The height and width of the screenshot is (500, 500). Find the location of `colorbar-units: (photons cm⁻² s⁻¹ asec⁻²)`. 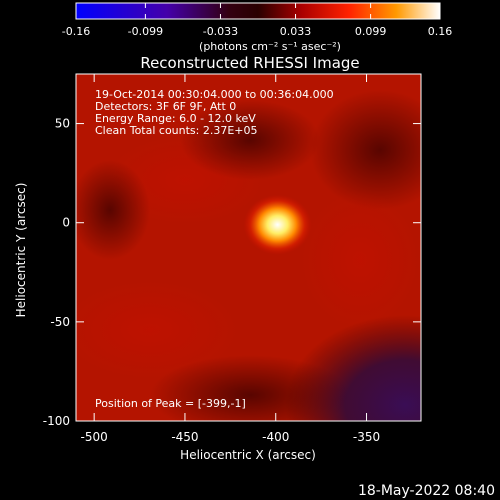

colorbar-units: (photons cm⁻² s⁻¹ asec⁻²) is located at coordinates (270, 46).